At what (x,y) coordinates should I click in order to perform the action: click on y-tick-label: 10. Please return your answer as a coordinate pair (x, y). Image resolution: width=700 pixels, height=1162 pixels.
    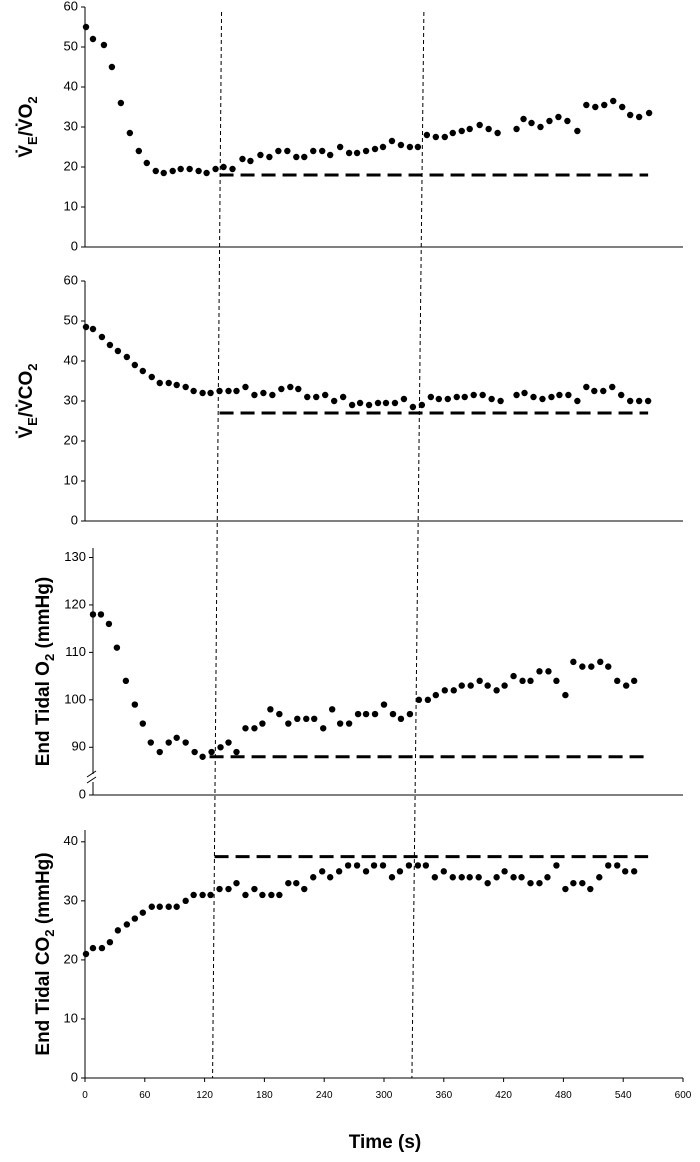
    Looking at the image, I should click on (71, 1017).